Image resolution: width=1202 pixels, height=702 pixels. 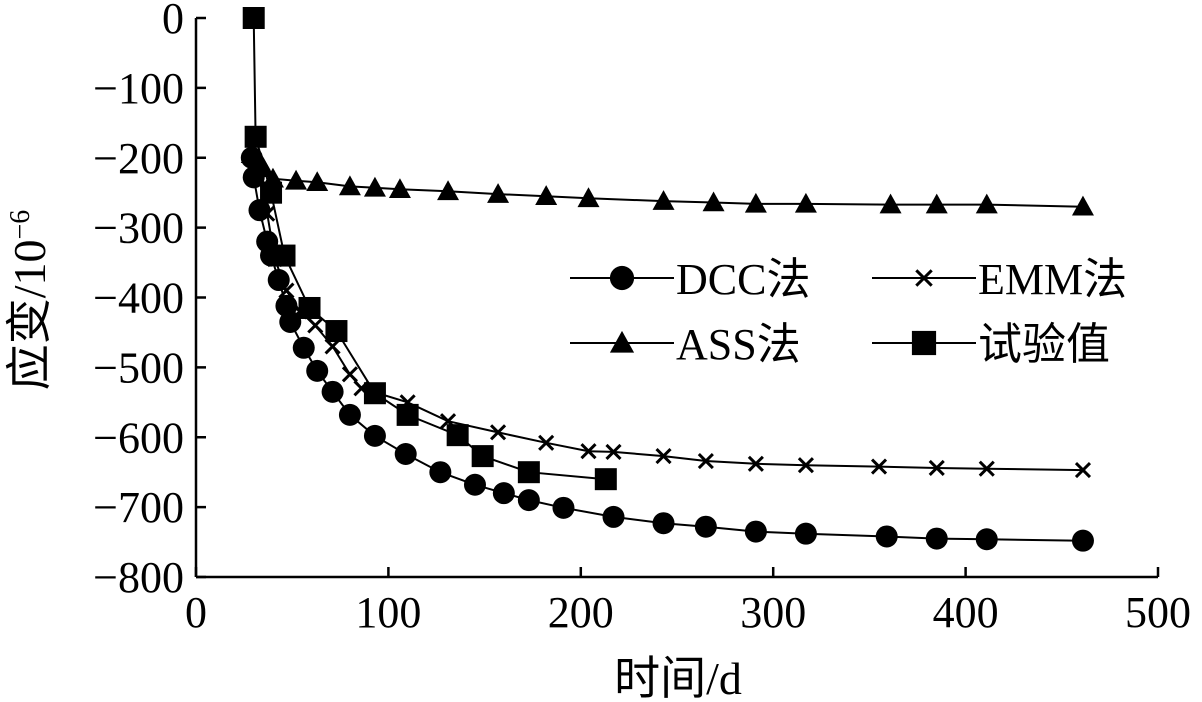 I want to click on legend-item-dcc: DCC法, so click(x=690, y=279).